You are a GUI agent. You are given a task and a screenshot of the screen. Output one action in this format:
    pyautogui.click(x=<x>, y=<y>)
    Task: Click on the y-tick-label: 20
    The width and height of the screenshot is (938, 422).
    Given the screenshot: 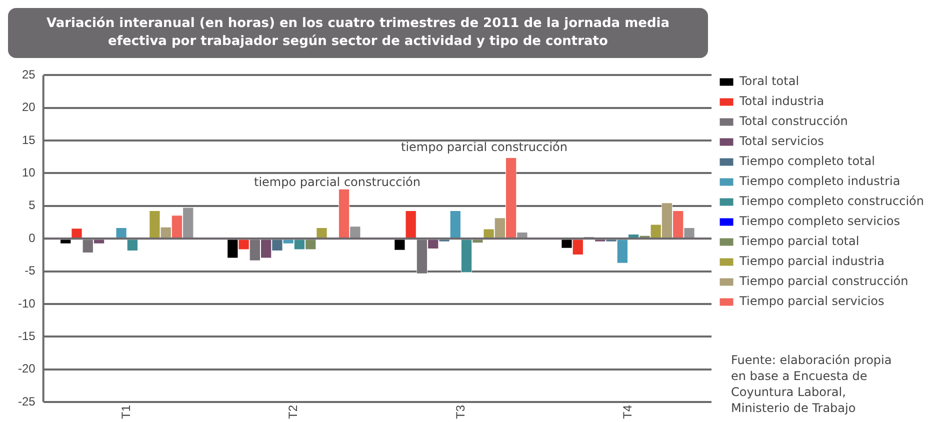 What is the action you would take?
    pyautogui.click(x=29, y=107)
    